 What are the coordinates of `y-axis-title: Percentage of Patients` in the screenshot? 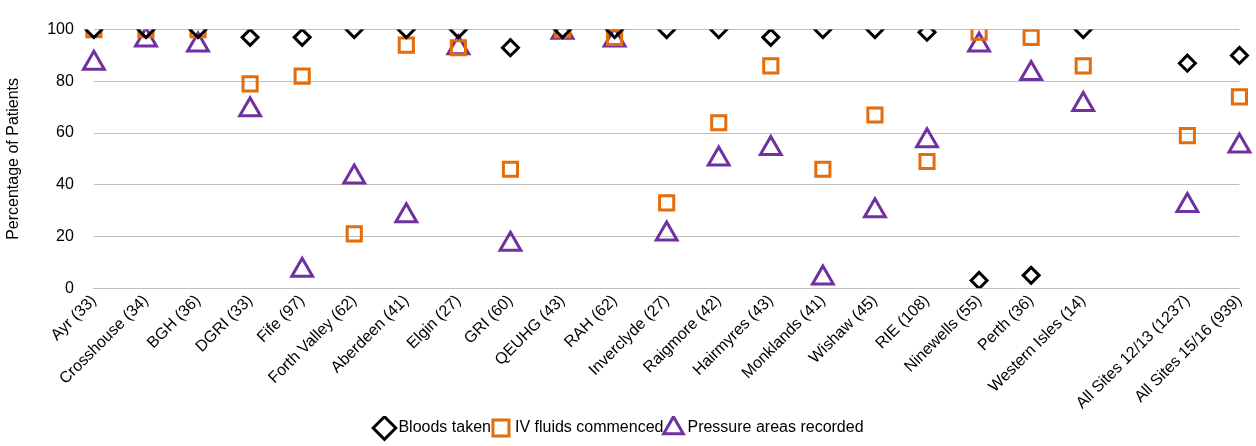 It's located at (13, 158).